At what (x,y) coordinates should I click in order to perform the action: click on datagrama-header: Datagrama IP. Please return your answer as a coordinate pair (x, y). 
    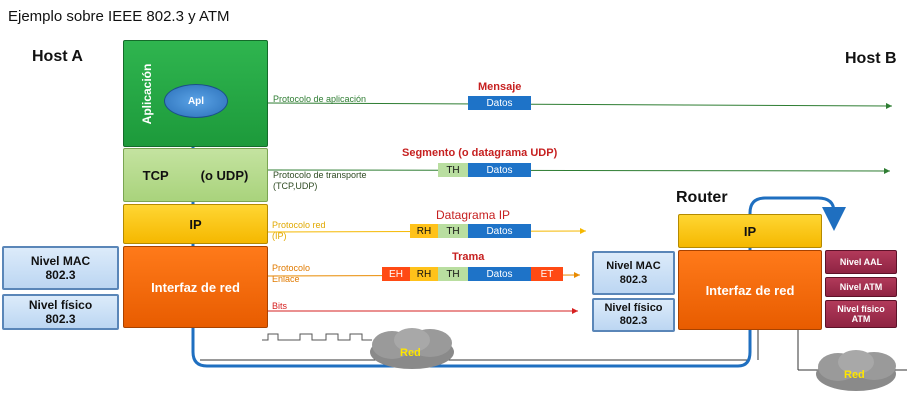
    Looking at the image, I should click on (473, 215).